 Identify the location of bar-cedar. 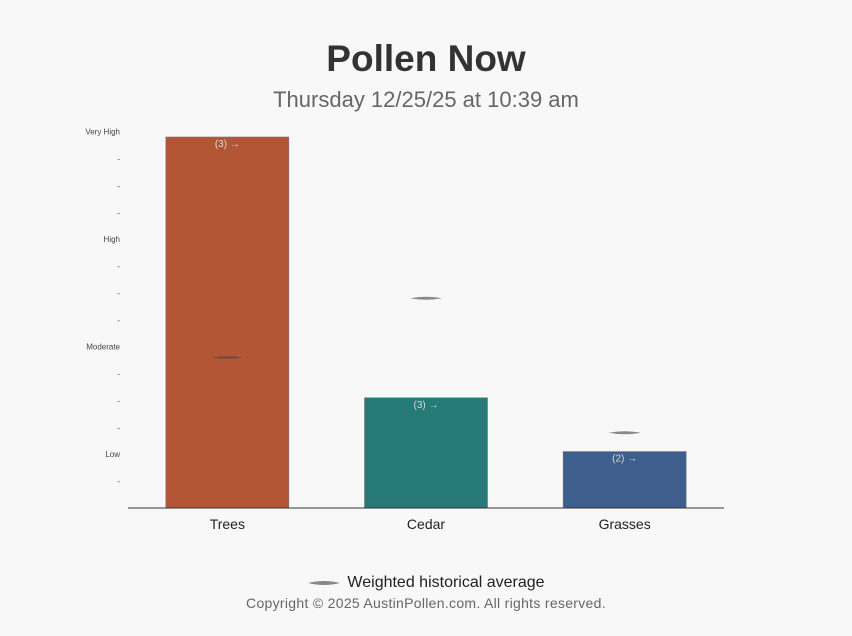
(426, 453).